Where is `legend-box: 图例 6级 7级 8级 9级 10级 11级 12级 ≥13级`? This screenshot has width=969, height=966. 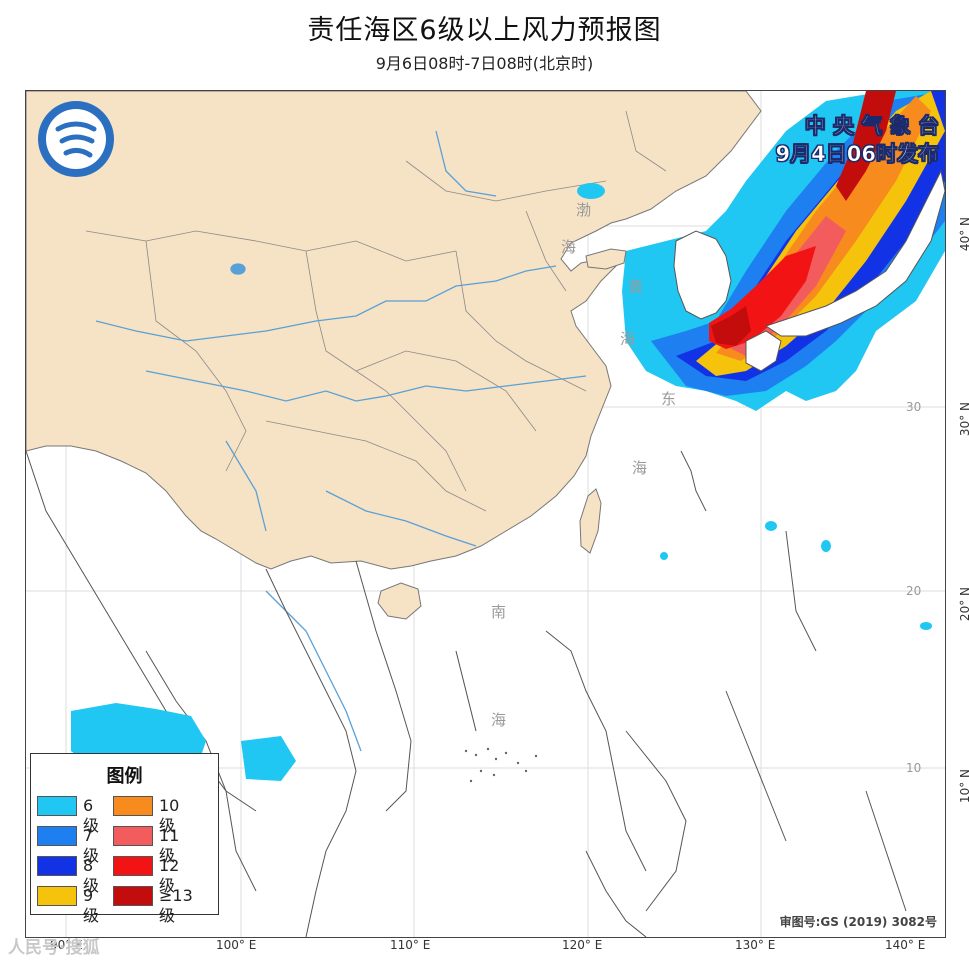 legend-box: 图例 6级 7级 8级 9级 10级 11级 12级 ≥13级 is located at coordinates (124, 839).